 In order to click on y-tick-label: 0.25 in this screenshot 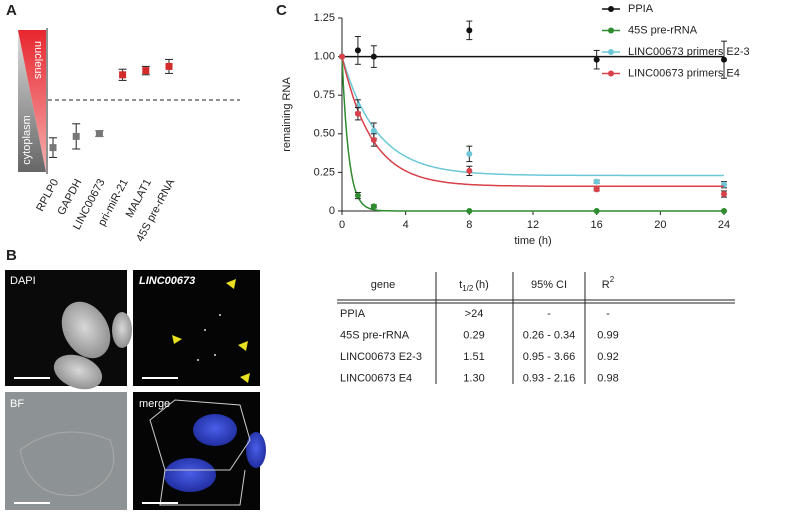, I will do `click(324, 172)`.